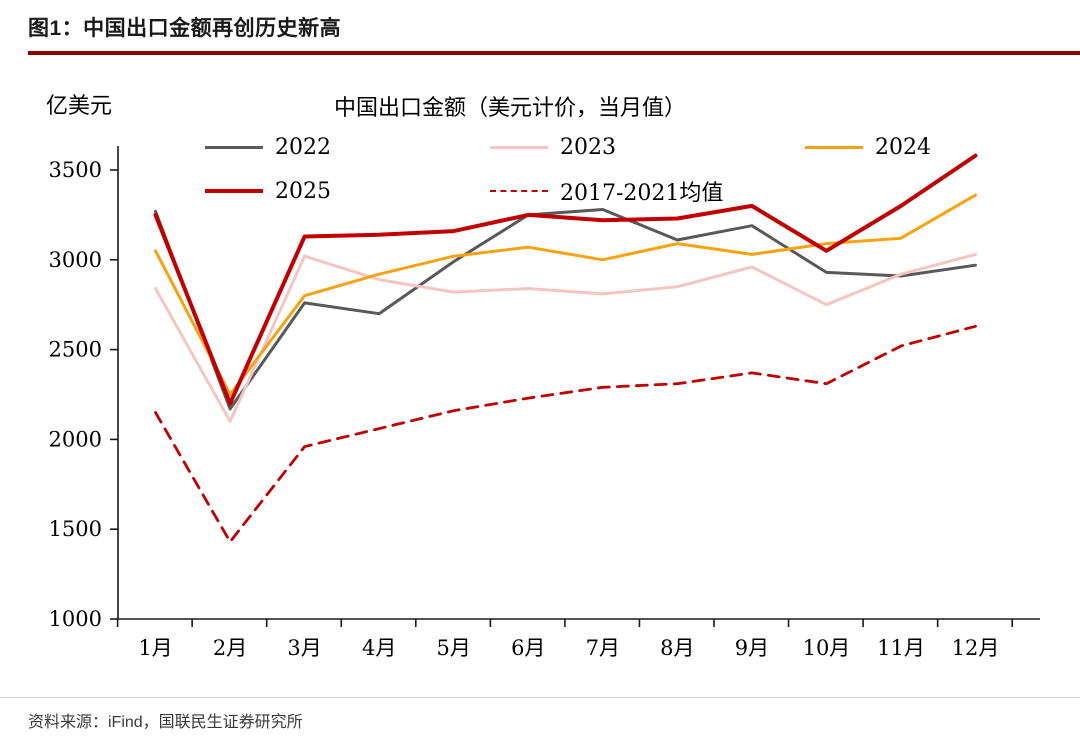 This screenshot has height=738, width=1080. I want to click on legend-item-2023: 2023, so click(553, 147).